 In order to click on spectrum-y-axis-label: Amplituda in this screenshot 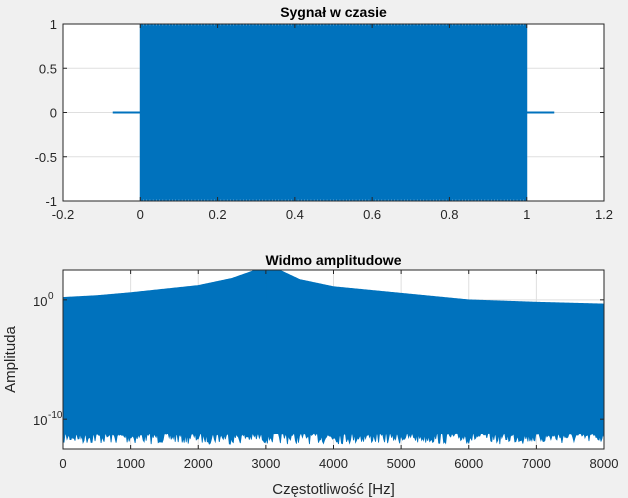, I will do `click(10, 358)`.